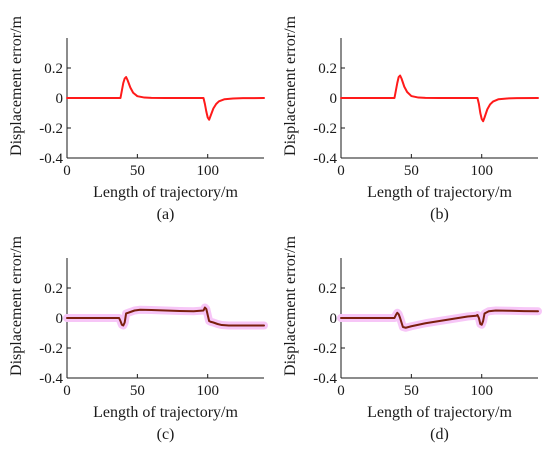 This screenshot has height=457, width=550. What do you see at coordinates (166, 434) in the screenshot?
I see `panel-label: (c)` at bounding box center [166, 434].